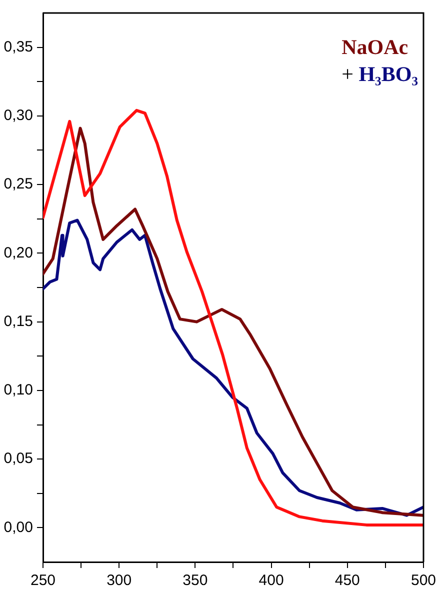  What do you see at coordinates (18, 459) in the screenshot?
I see `y-tick-label: 0,05` at bounding box center [18, 459].